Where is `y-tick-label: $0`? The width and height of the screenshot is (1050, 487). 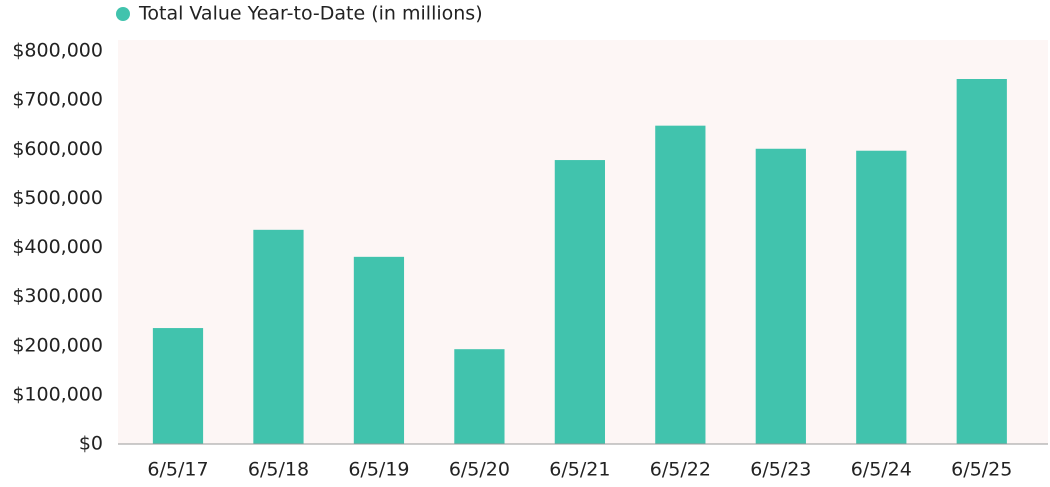 y-tick-label: $0 is located at coordinates (91, 444).